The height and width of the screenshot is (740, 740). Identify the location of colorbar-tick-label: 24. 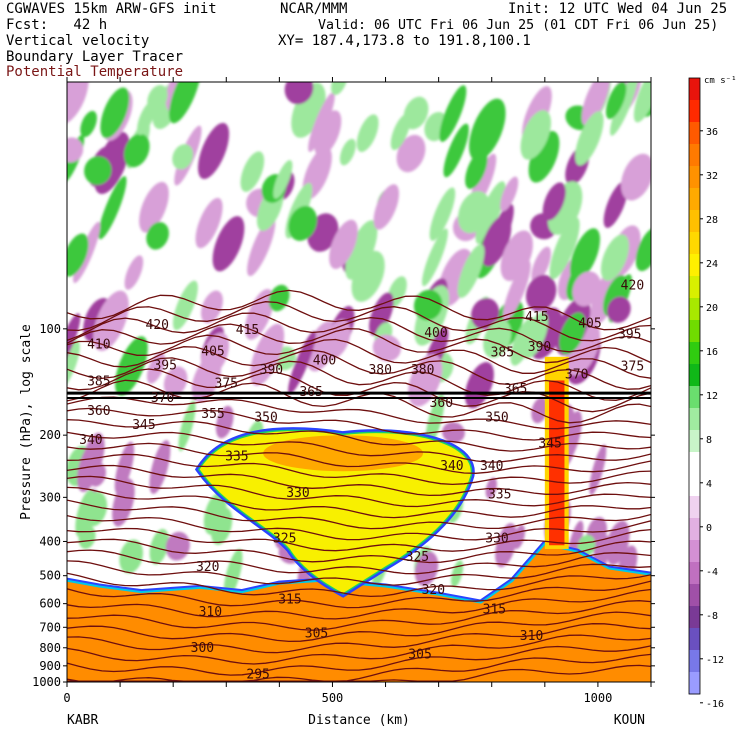
(712, 264).